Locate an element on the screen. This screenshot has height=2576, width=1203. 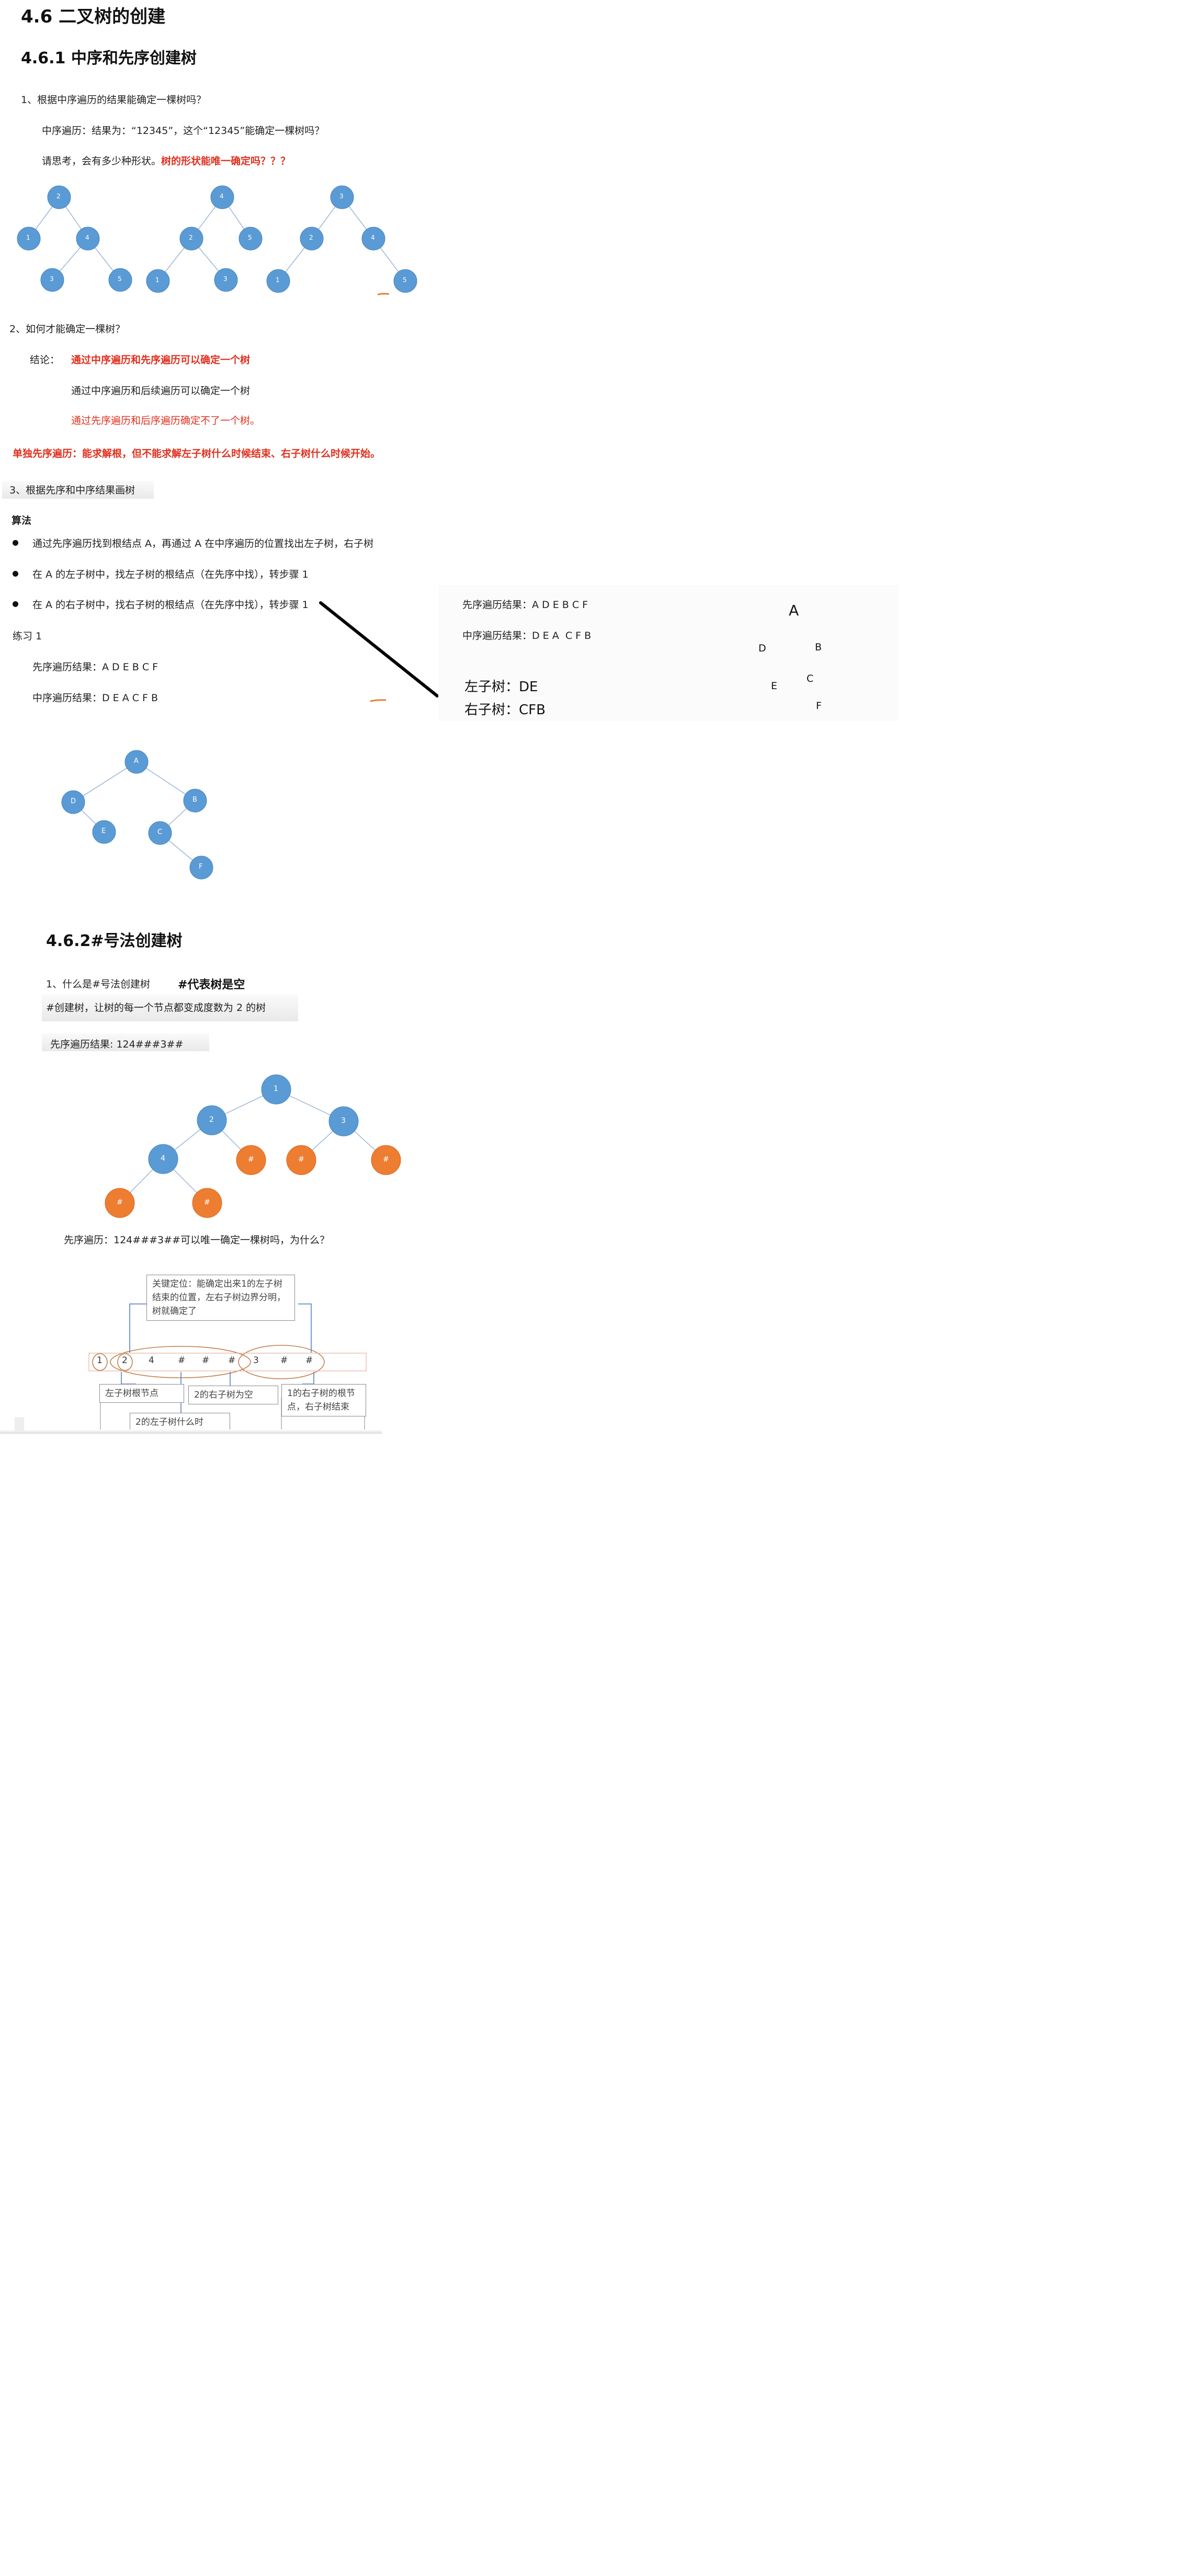
inorder-question: 中序遍历：结果为：“12345”，这个“12345”能确定一棵树吗？ is located at coordinates (183, 131).